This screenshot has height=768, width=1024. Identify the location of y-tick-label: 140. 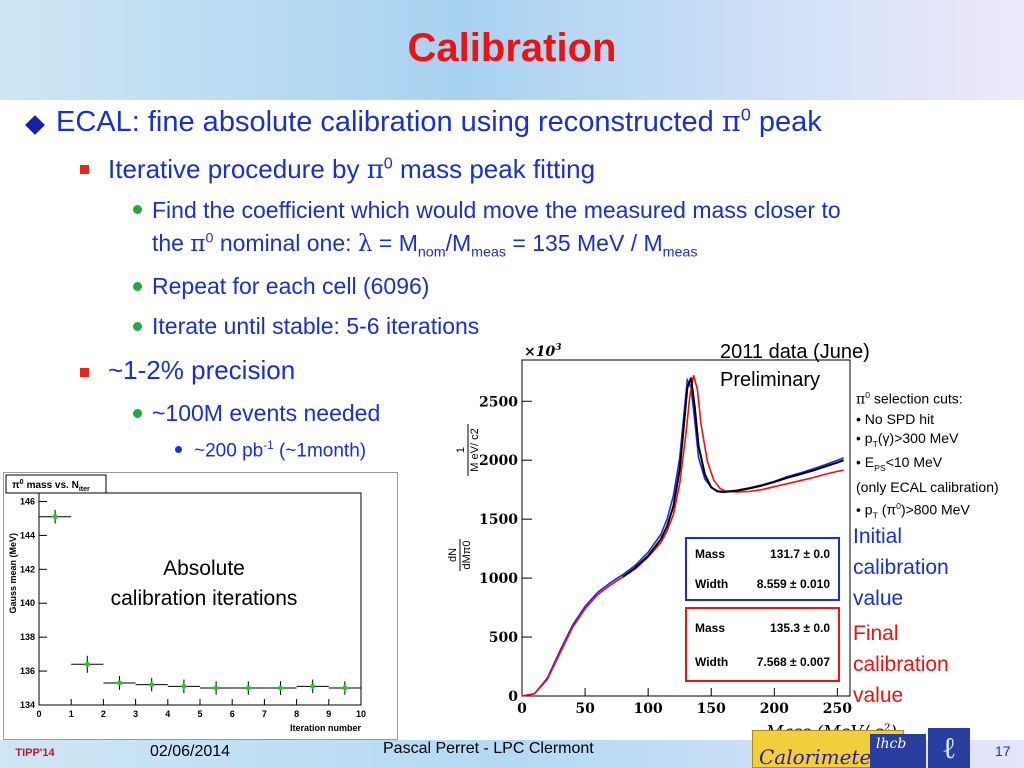
(27, 603).